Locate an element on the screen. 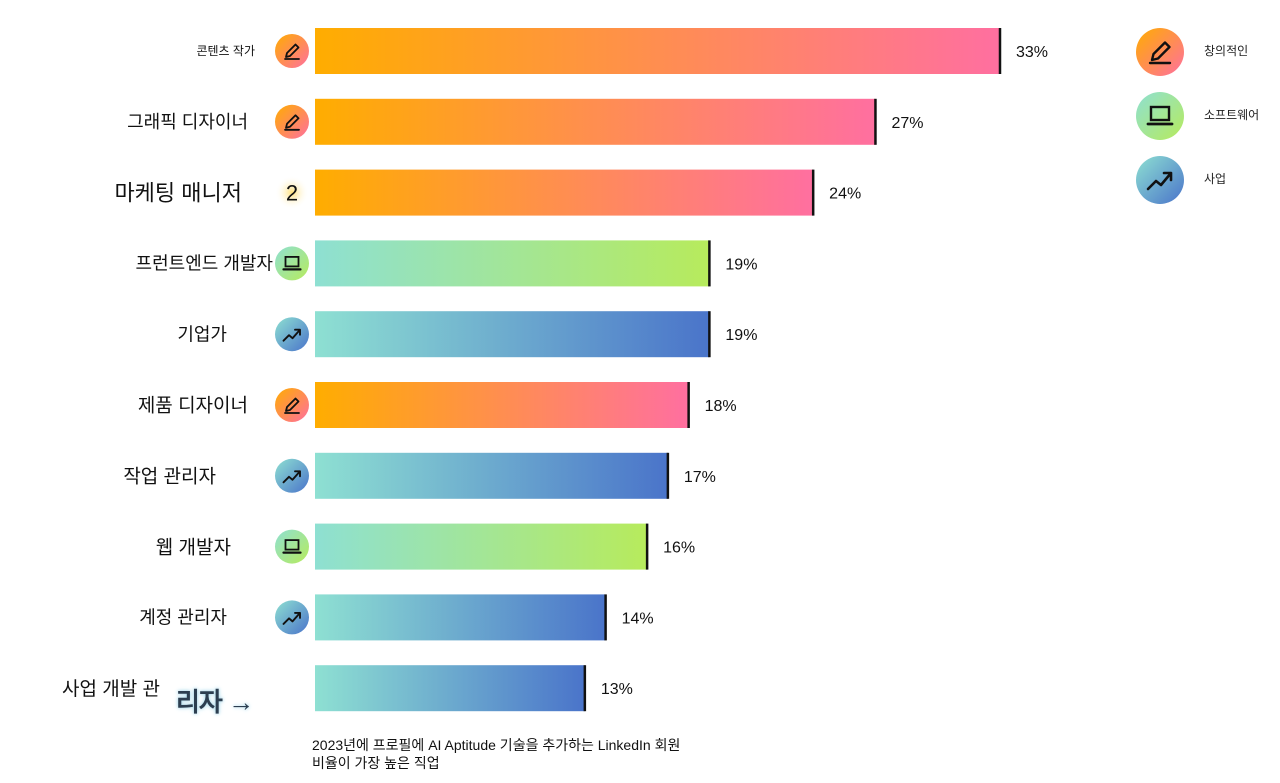  legend: 창의적인 소프트웨어 사업 is located at coordinates (1206, 124).